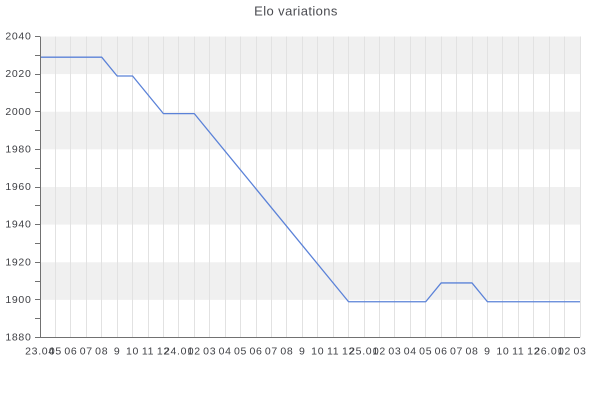  What do you see at coordinates (18, 37) in the screenshot?
I see `svg-text: 2040` at bounding box center [18, 37].